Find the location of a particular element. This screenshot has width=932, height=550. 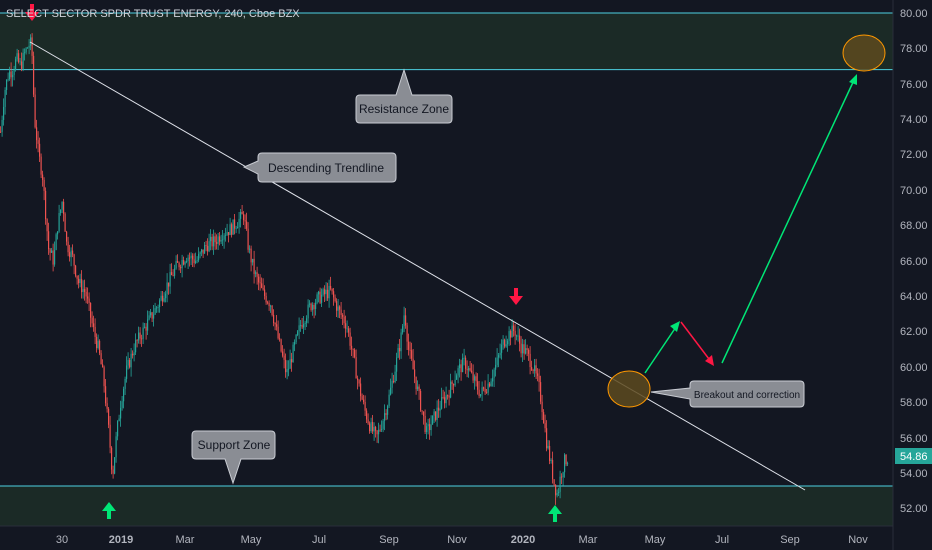

breakout-arrow-up is located at coordinates (661, 348).